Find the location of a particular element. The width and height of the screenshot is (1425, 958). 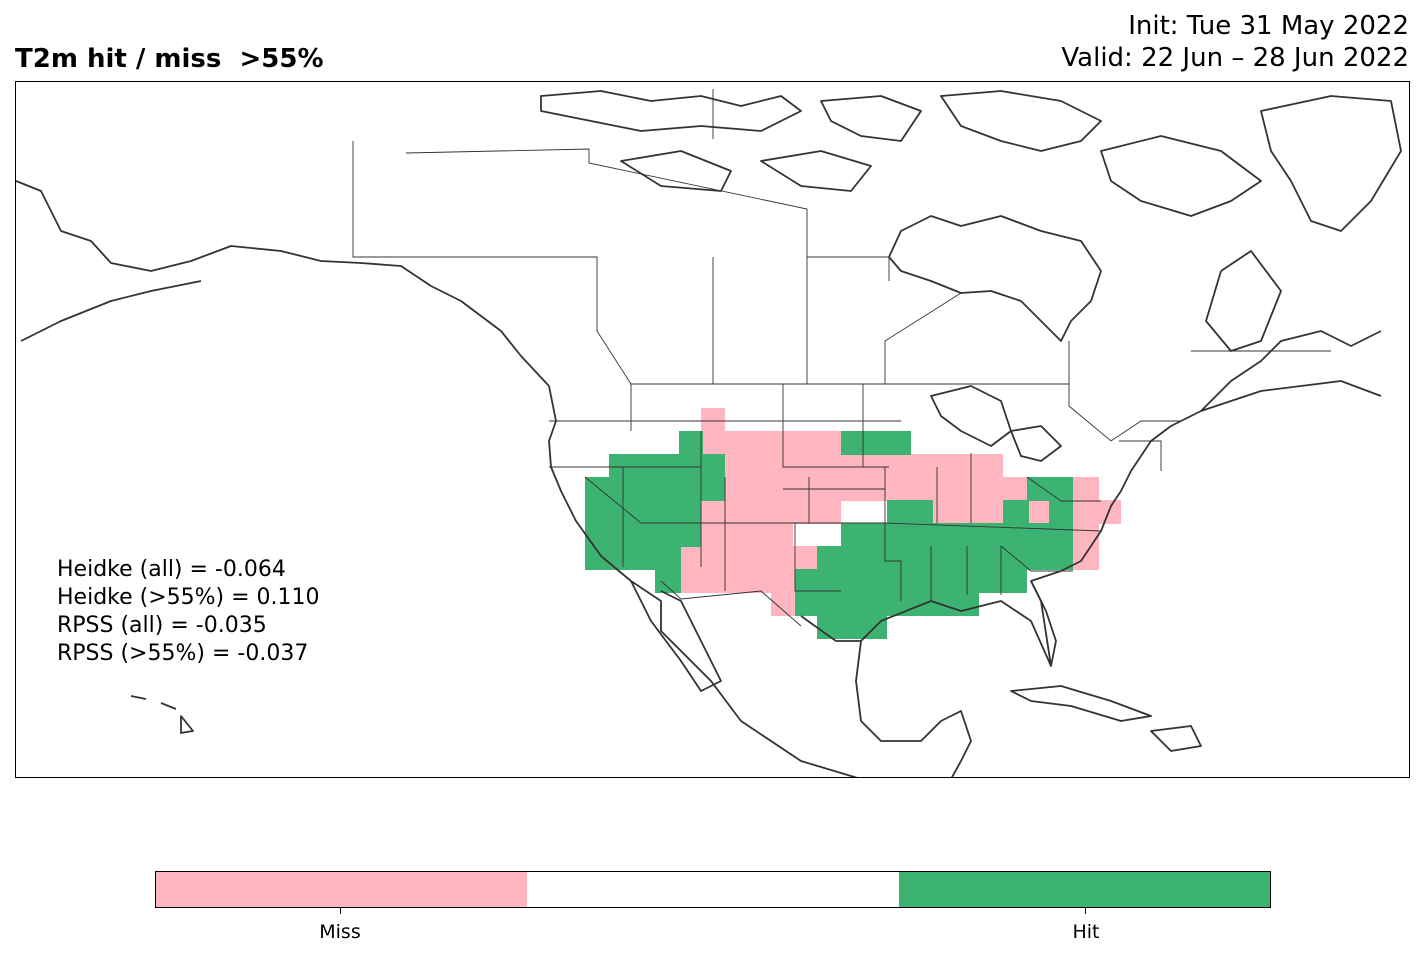

colorbar-miss is located at coordinates (342, 889).